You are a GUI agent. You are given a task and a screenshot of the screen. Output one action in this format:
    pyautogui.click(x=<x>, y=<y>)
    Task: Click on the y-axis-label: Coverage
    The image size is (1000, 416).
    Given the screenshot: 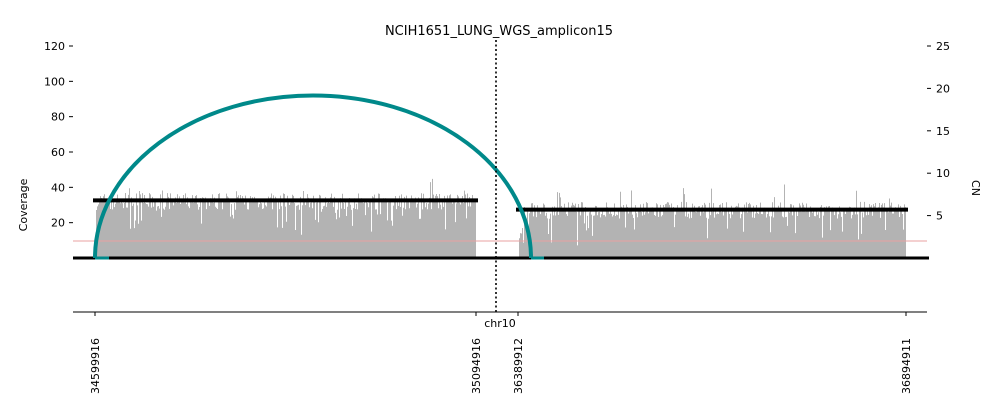 What is the action you would take?
    pyautogui.click(x=23, y=204)
    